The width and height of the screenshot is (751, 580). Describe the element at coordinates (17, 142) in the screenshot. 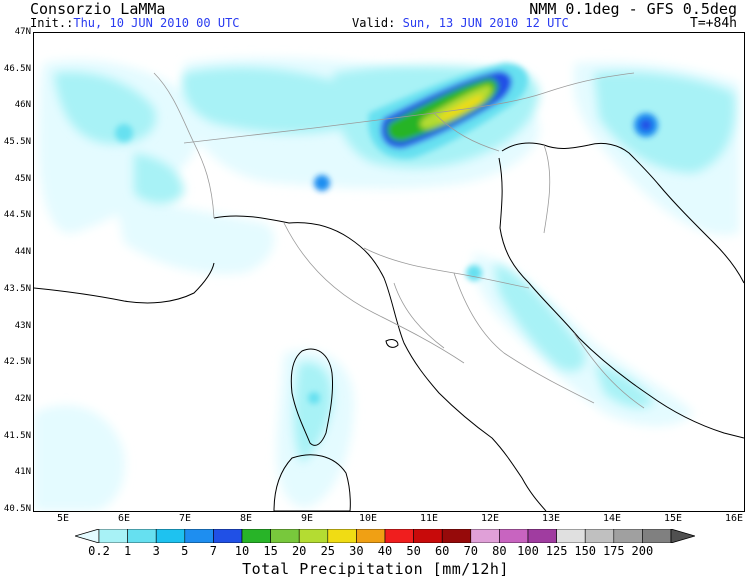

I see `lat-label: 45.5N` at that location.